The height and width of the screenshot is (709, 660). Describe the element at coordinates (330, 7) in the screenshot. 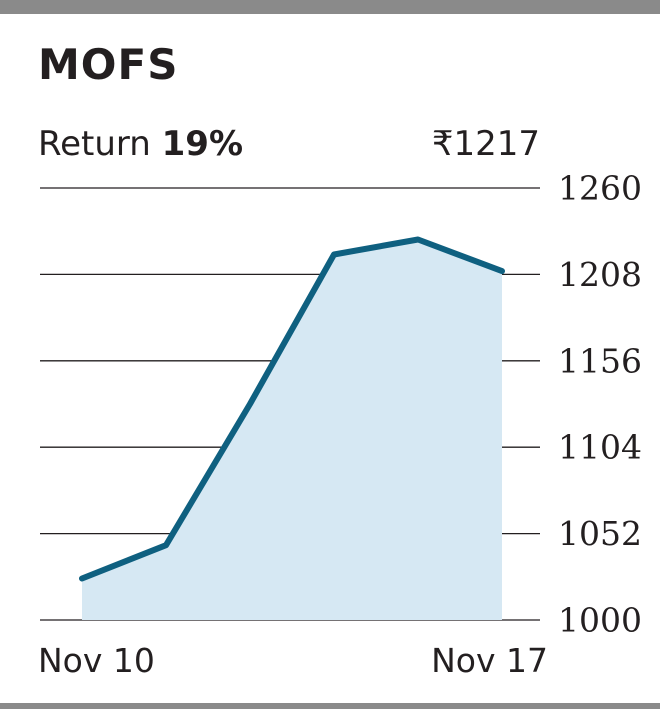

I see `top-rule` at that location.